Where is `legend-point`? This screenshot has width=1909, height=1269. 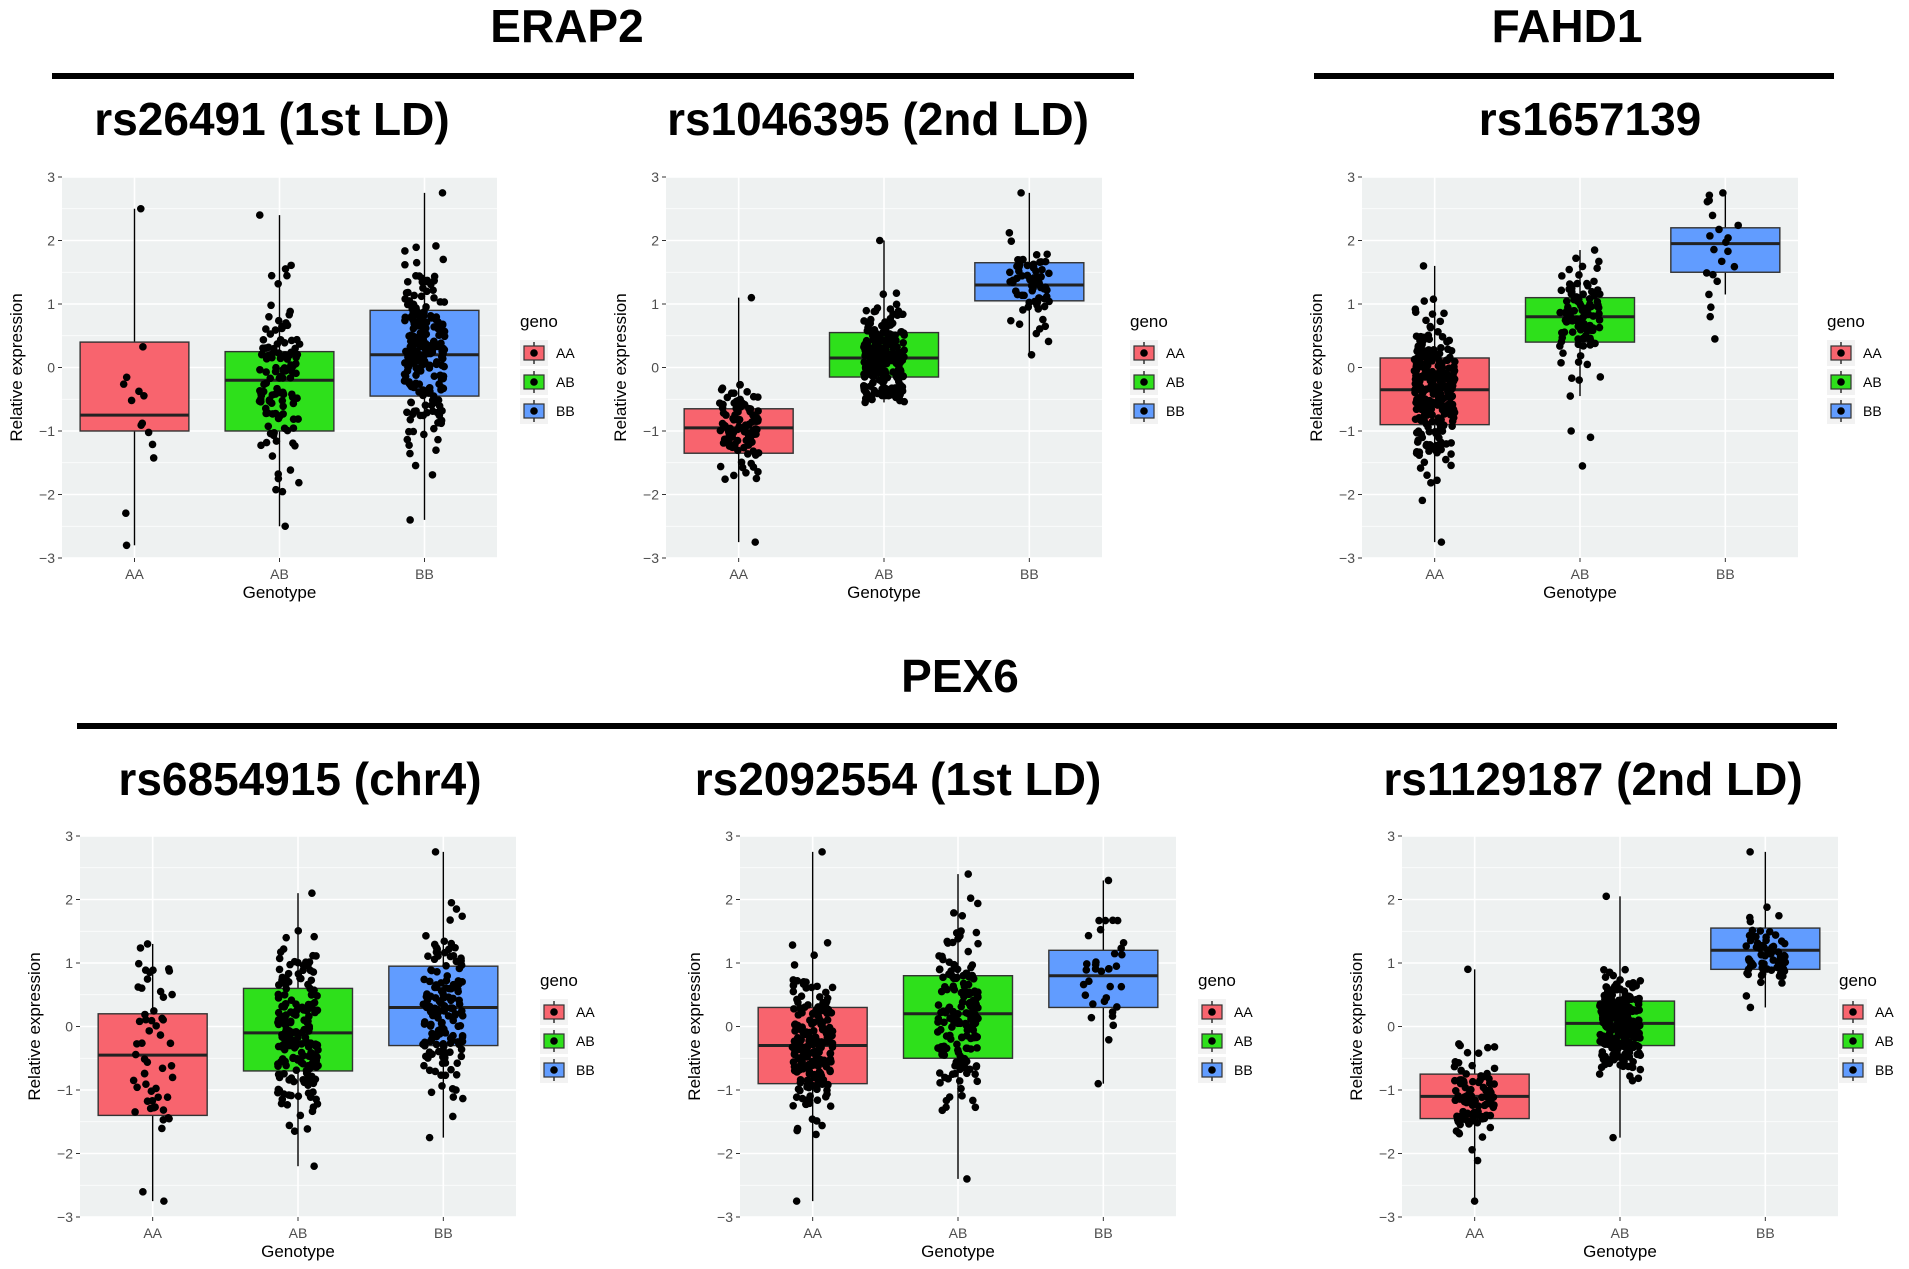
legend-point is located at coordinates (1841, 353).